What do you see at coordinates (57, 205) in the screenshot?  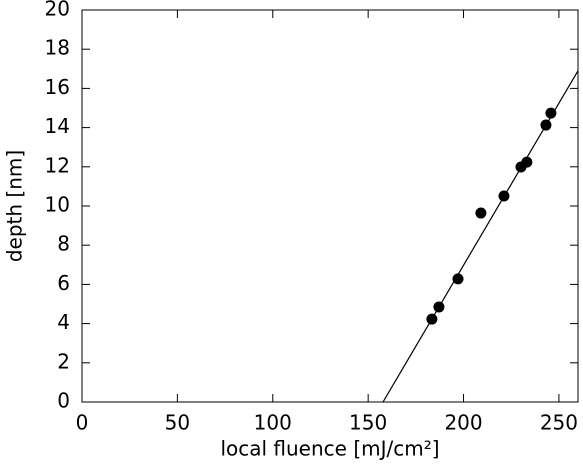 I see `y-tick-label: 10` at bounding box center [57, 205].